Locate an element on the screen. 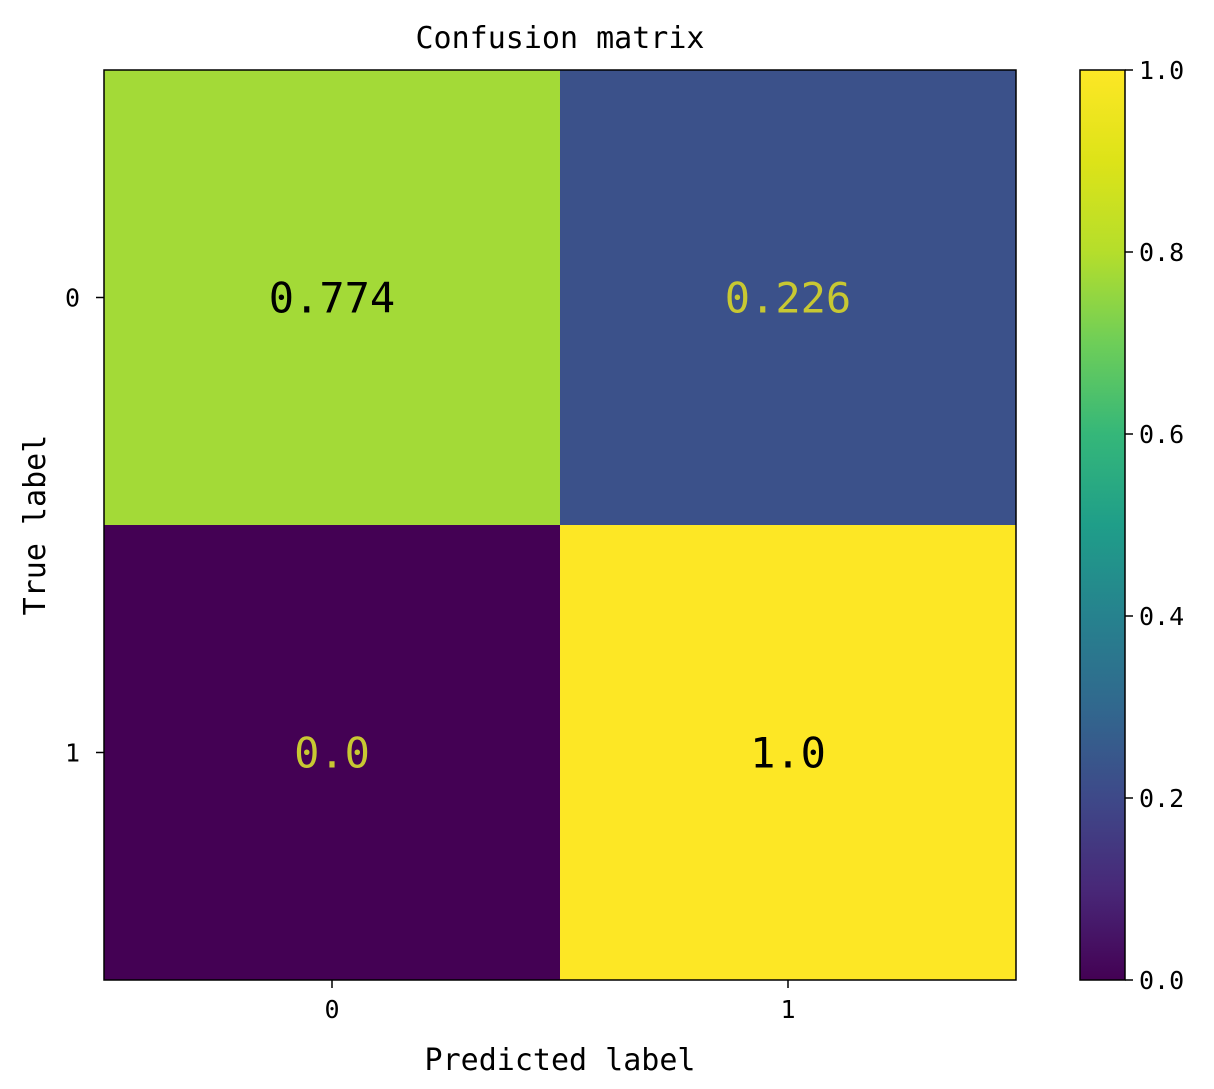 This screenshot has height=1089, width=1214. colorbar-tick-label: 0.8 is located at coordinates (1161, 252).